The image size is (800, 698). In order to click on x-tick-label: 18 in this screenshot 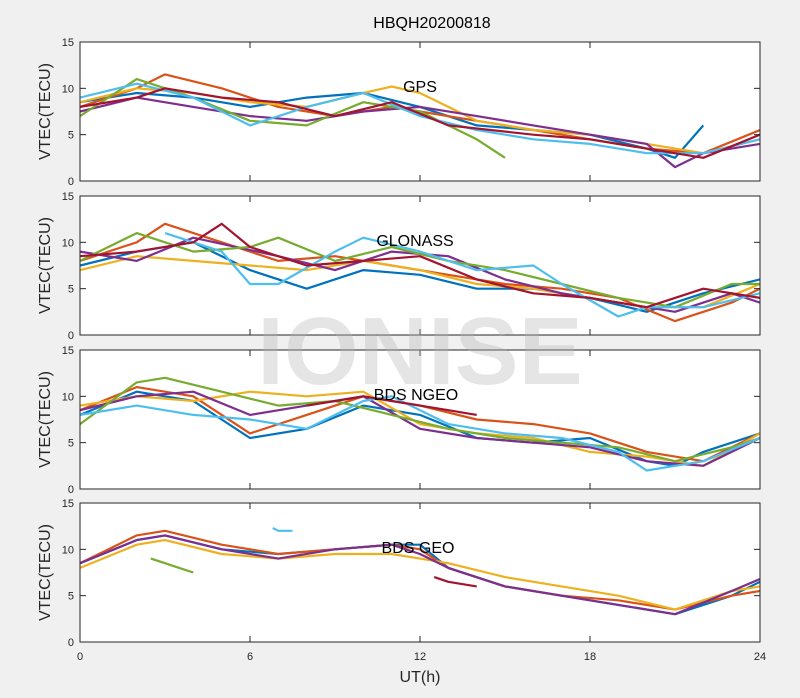, I will do `click(590, 657)`.